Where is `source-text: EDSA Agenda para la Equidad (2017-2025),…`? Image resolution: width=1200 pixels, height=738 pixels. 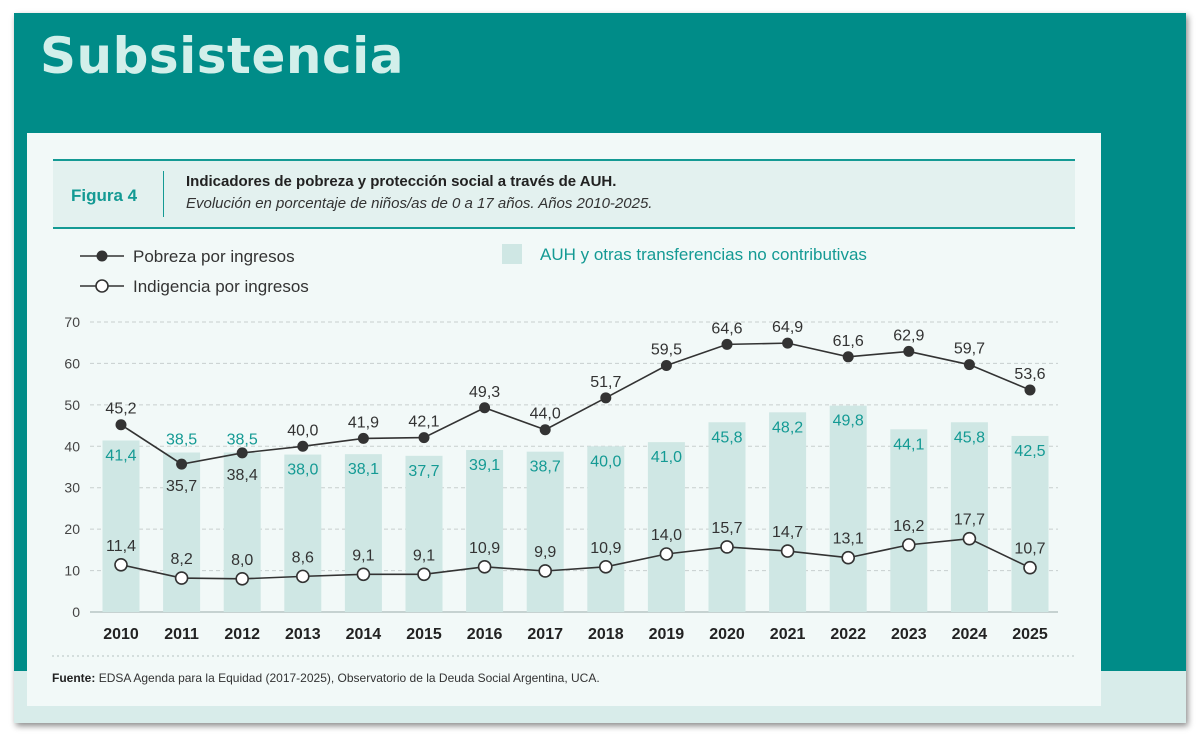
source-text: EDSA Agenda para la Equidad (2017-2025),… is located at coordinates (349, 678).